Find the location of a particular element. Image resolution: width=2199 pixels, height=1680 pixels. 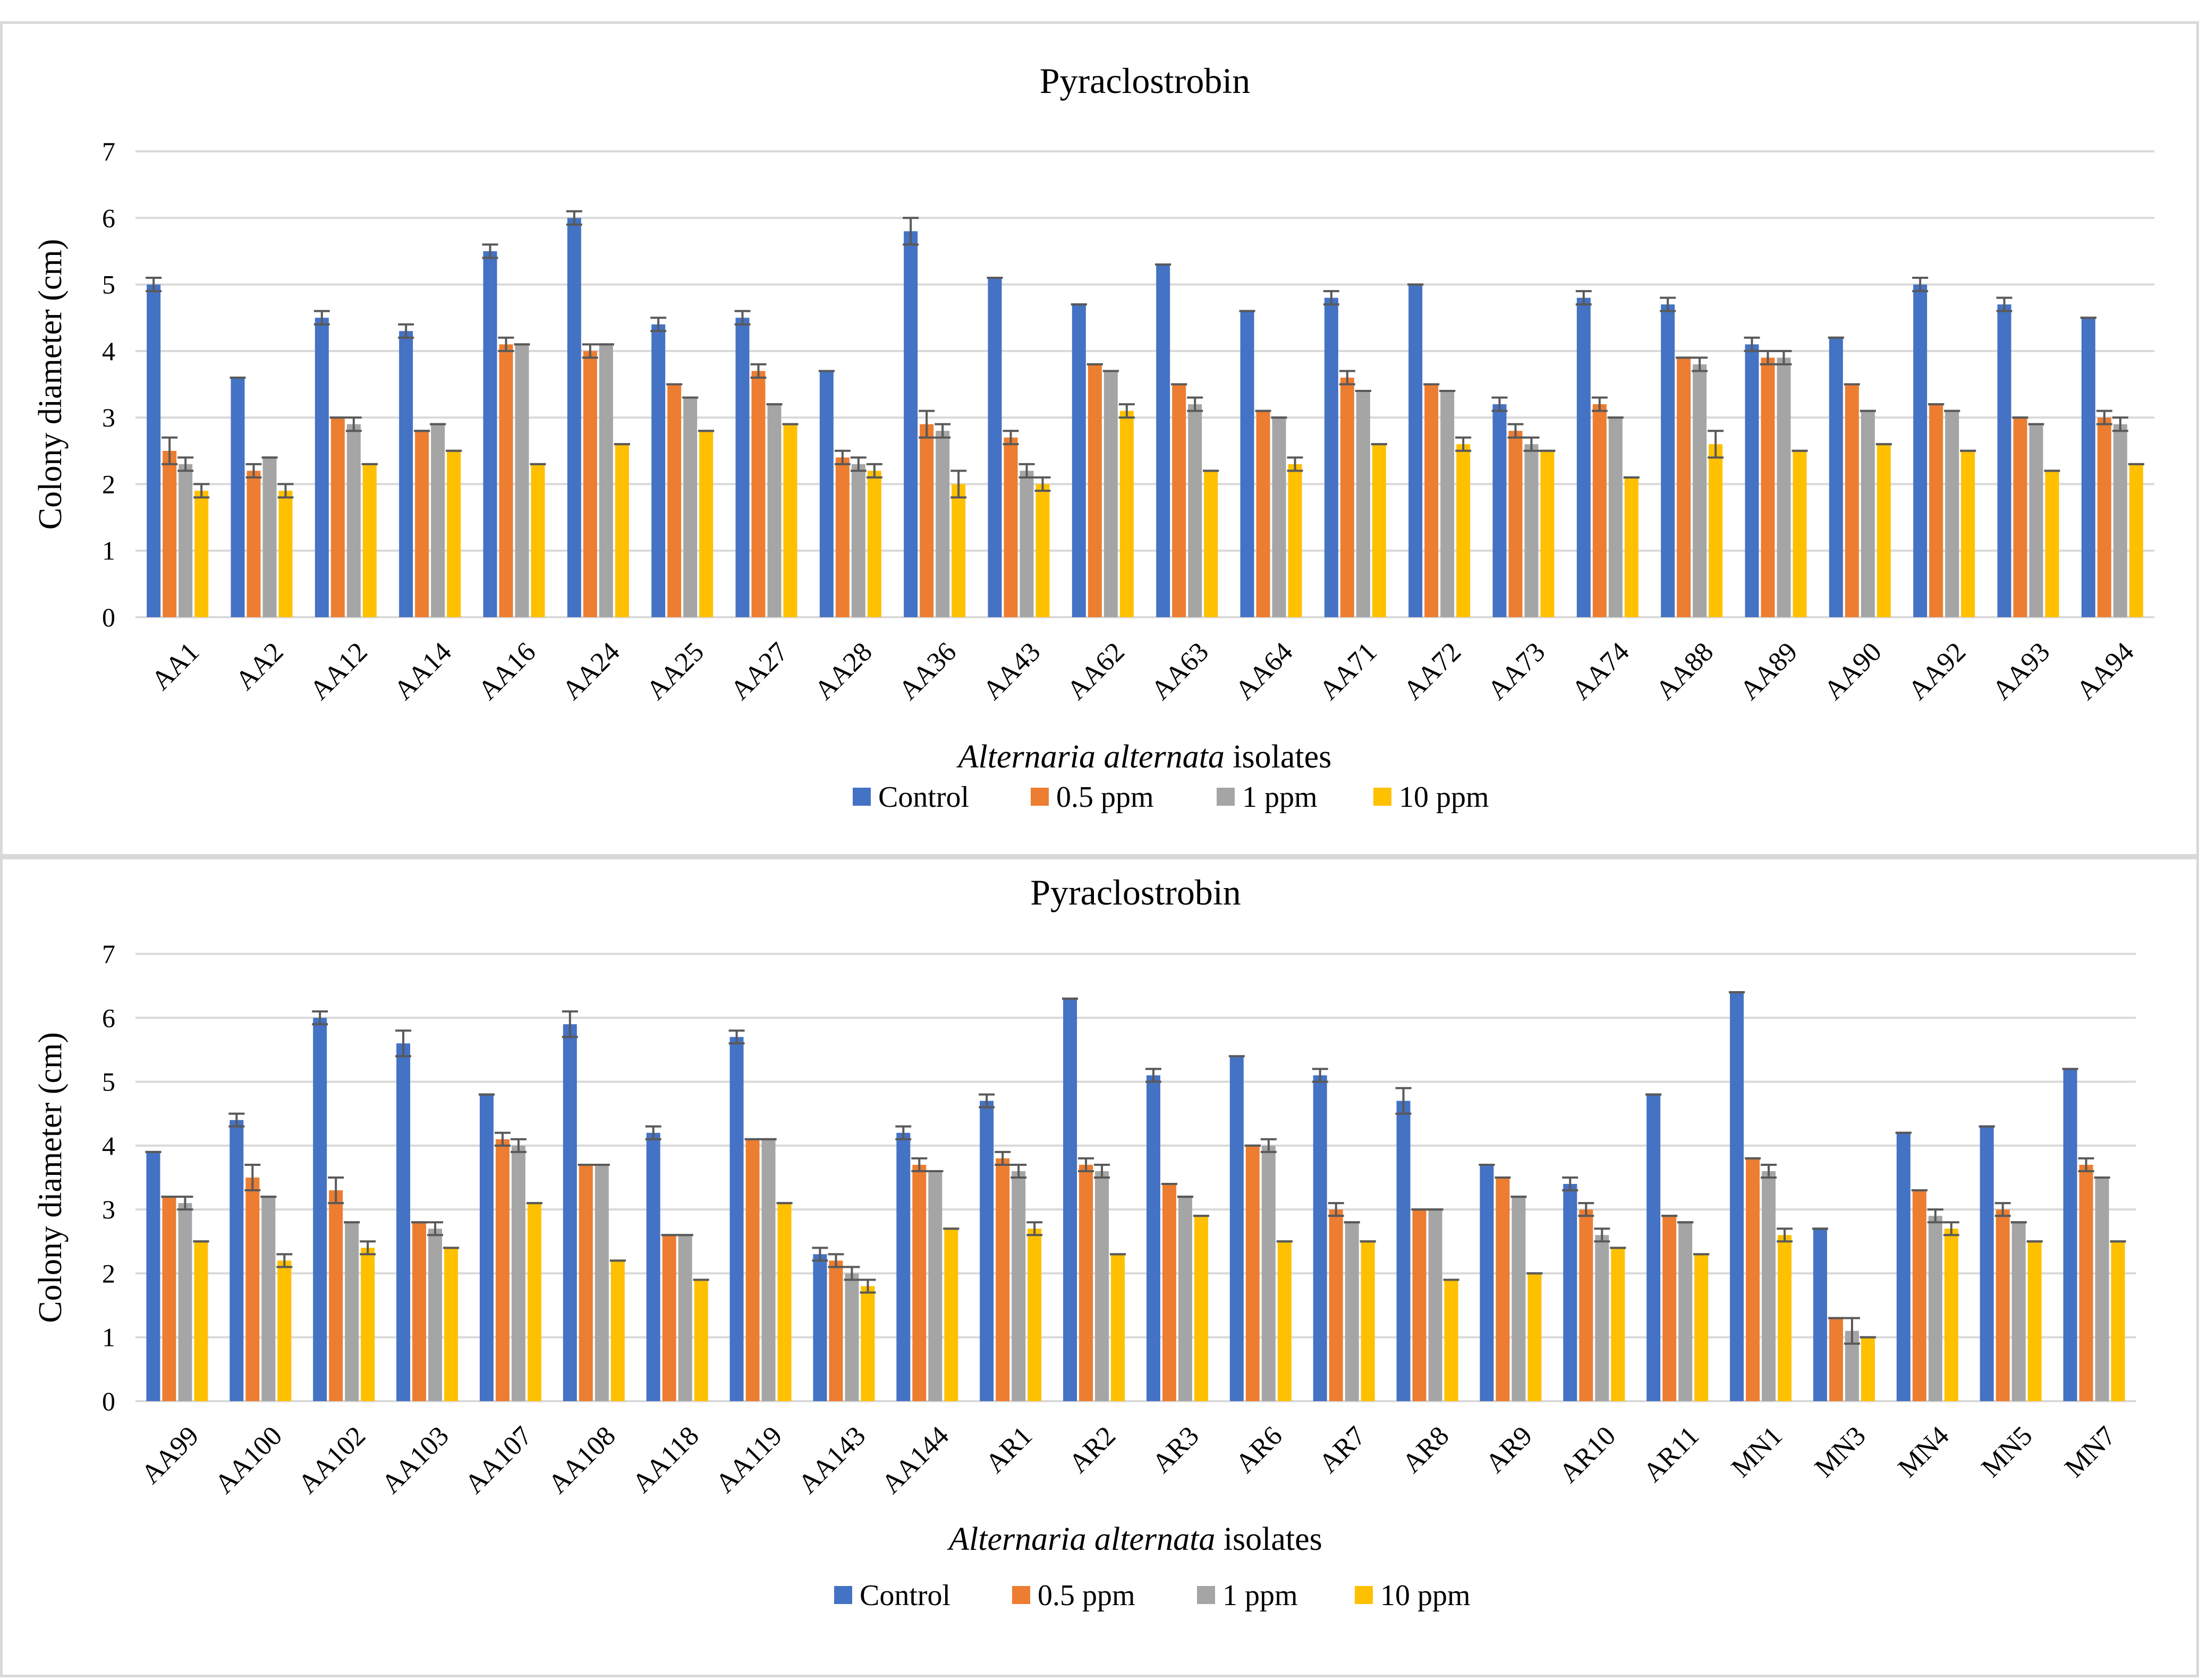

category-label: AR2 is located at coordinates (1092, 1450).